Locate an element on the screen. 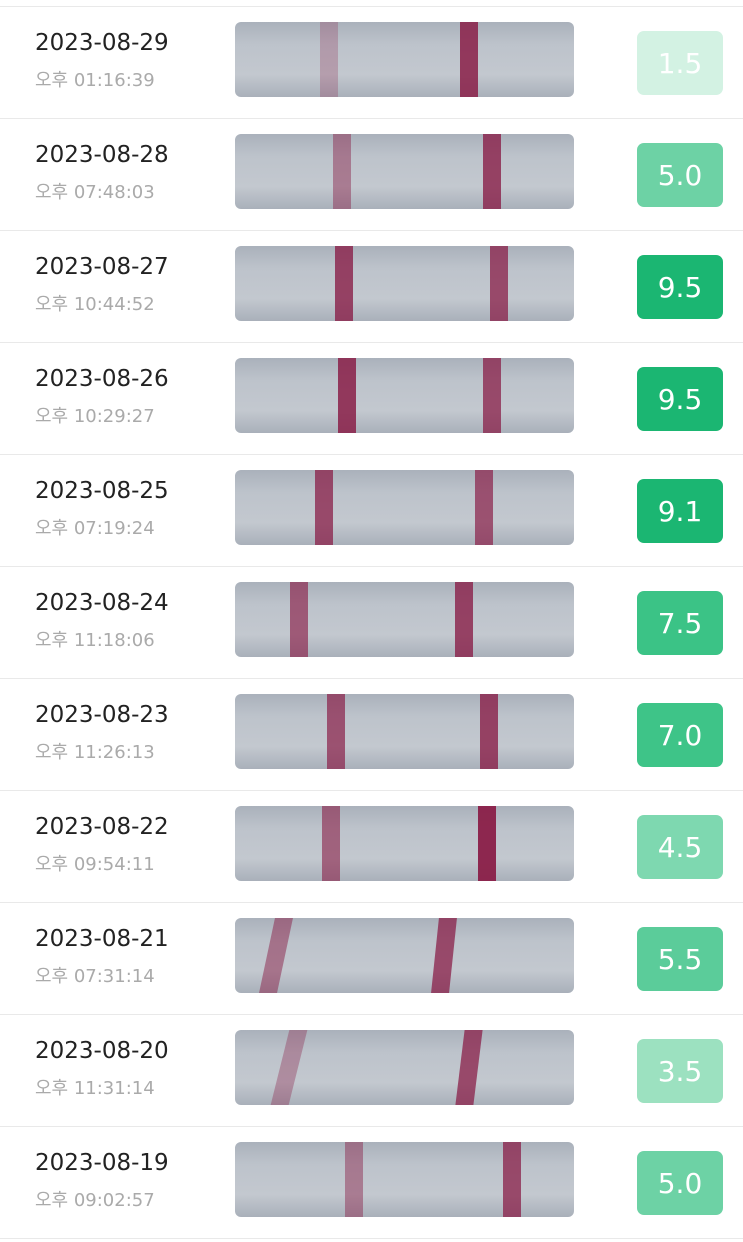 The height and width of the screenshot is (1242, 743). time: 오후 11:31:14 is located at coordinates (95, 1088).